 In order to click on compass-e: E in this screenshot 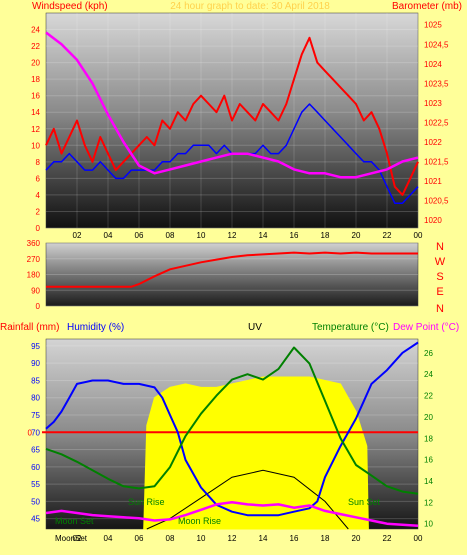, I will do `click(439, 292)`.